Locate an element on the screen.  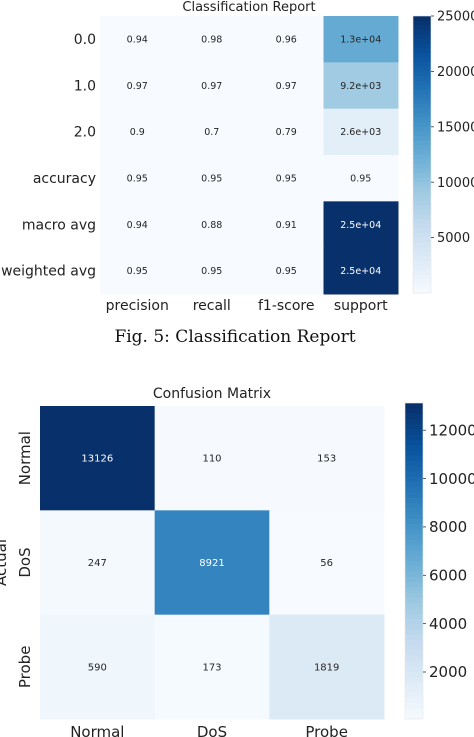
confusion-cell-label: 56 is located at coordinates (326, 563).